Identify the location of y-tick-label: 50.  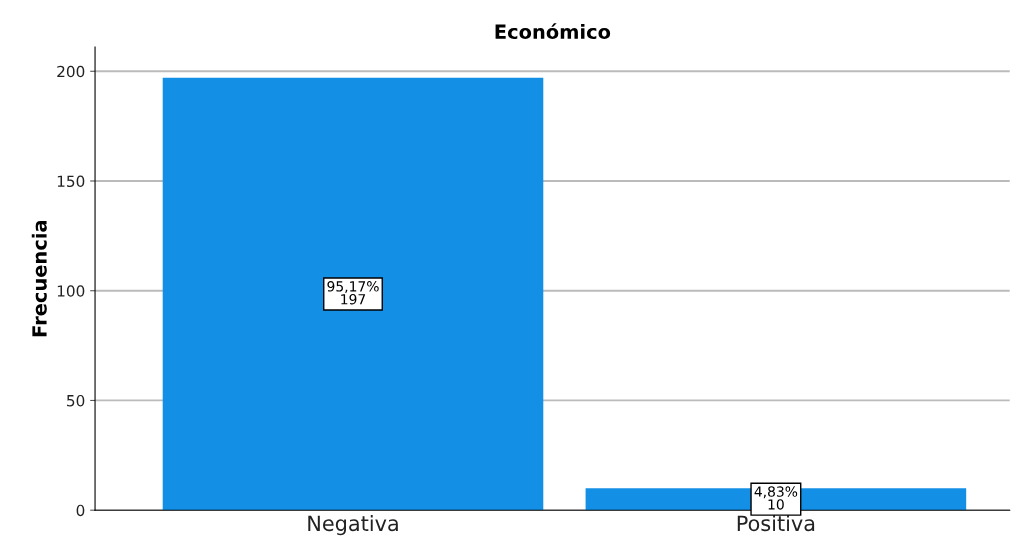
(76, 400).